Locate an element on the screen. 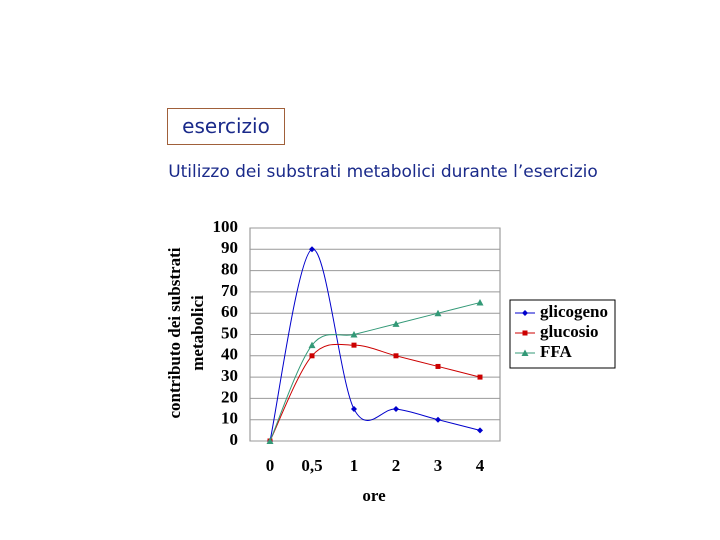  y-tick-label: 60 is located at coordinates (229, 311).